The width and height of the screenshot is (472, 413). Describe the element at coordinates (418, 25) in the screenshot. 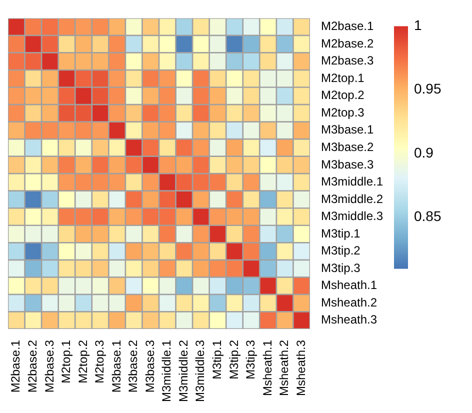

I see `color-bar-label: 1` at that location.